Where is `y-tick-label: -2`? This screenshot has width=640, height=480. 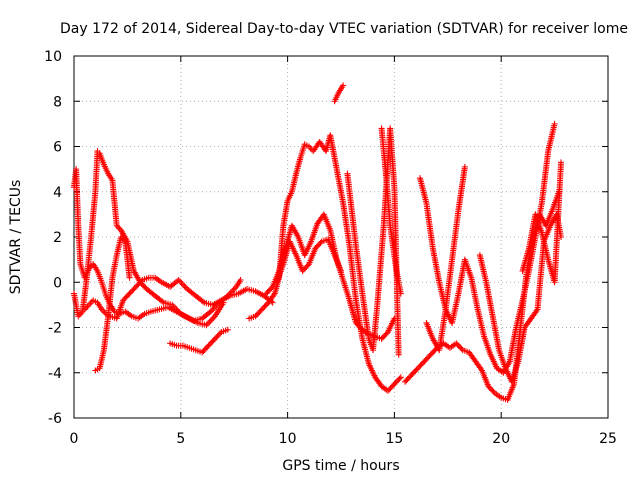
y-tick-label: -2 is located at coordinates (55, 329).